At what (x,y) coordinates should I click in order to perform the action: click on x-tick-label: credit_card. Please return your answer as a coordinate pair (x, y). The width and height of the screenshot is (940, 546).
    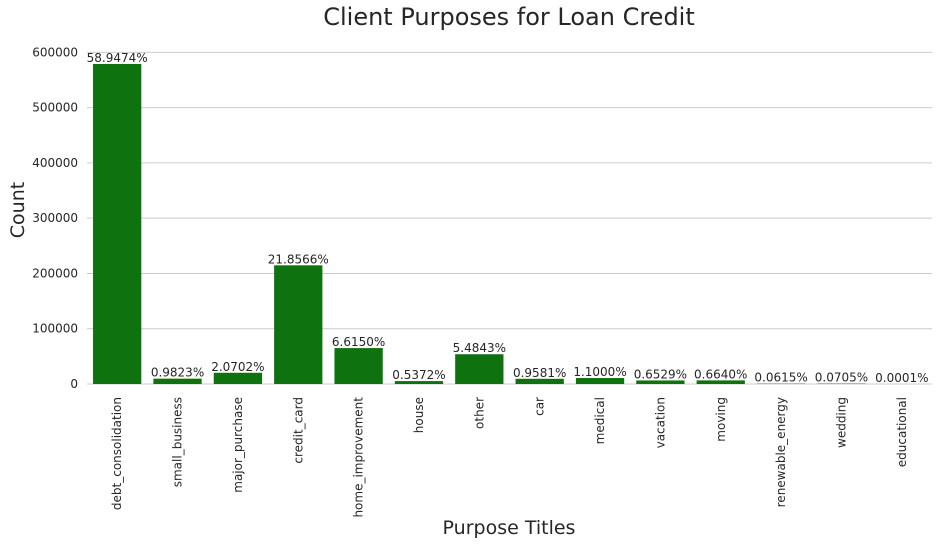
    Looking at the image, I should click on (298, 430).